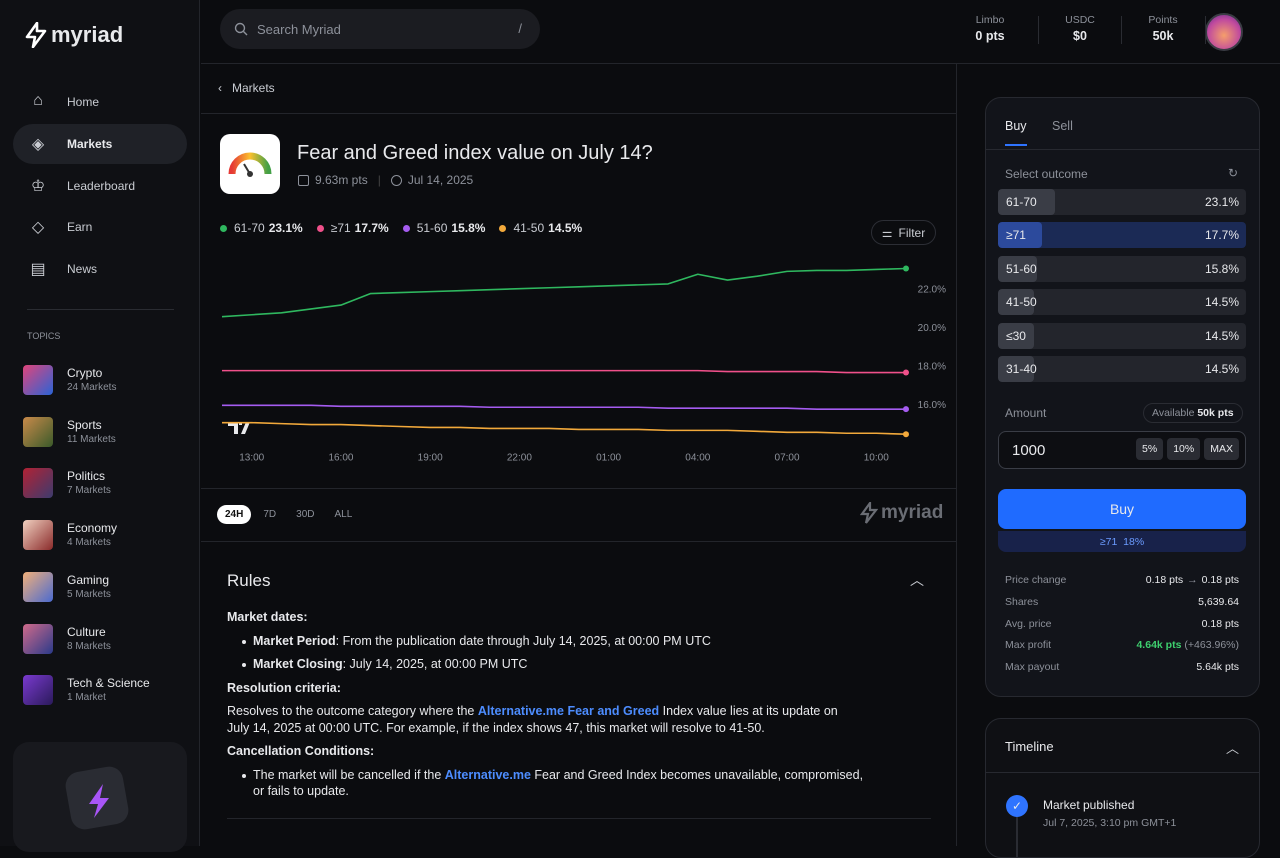  What do you see at coordinates (101, 185) in the screenshot?
I see `nav-item: Leaderboard` at bounding box center [101, 185].